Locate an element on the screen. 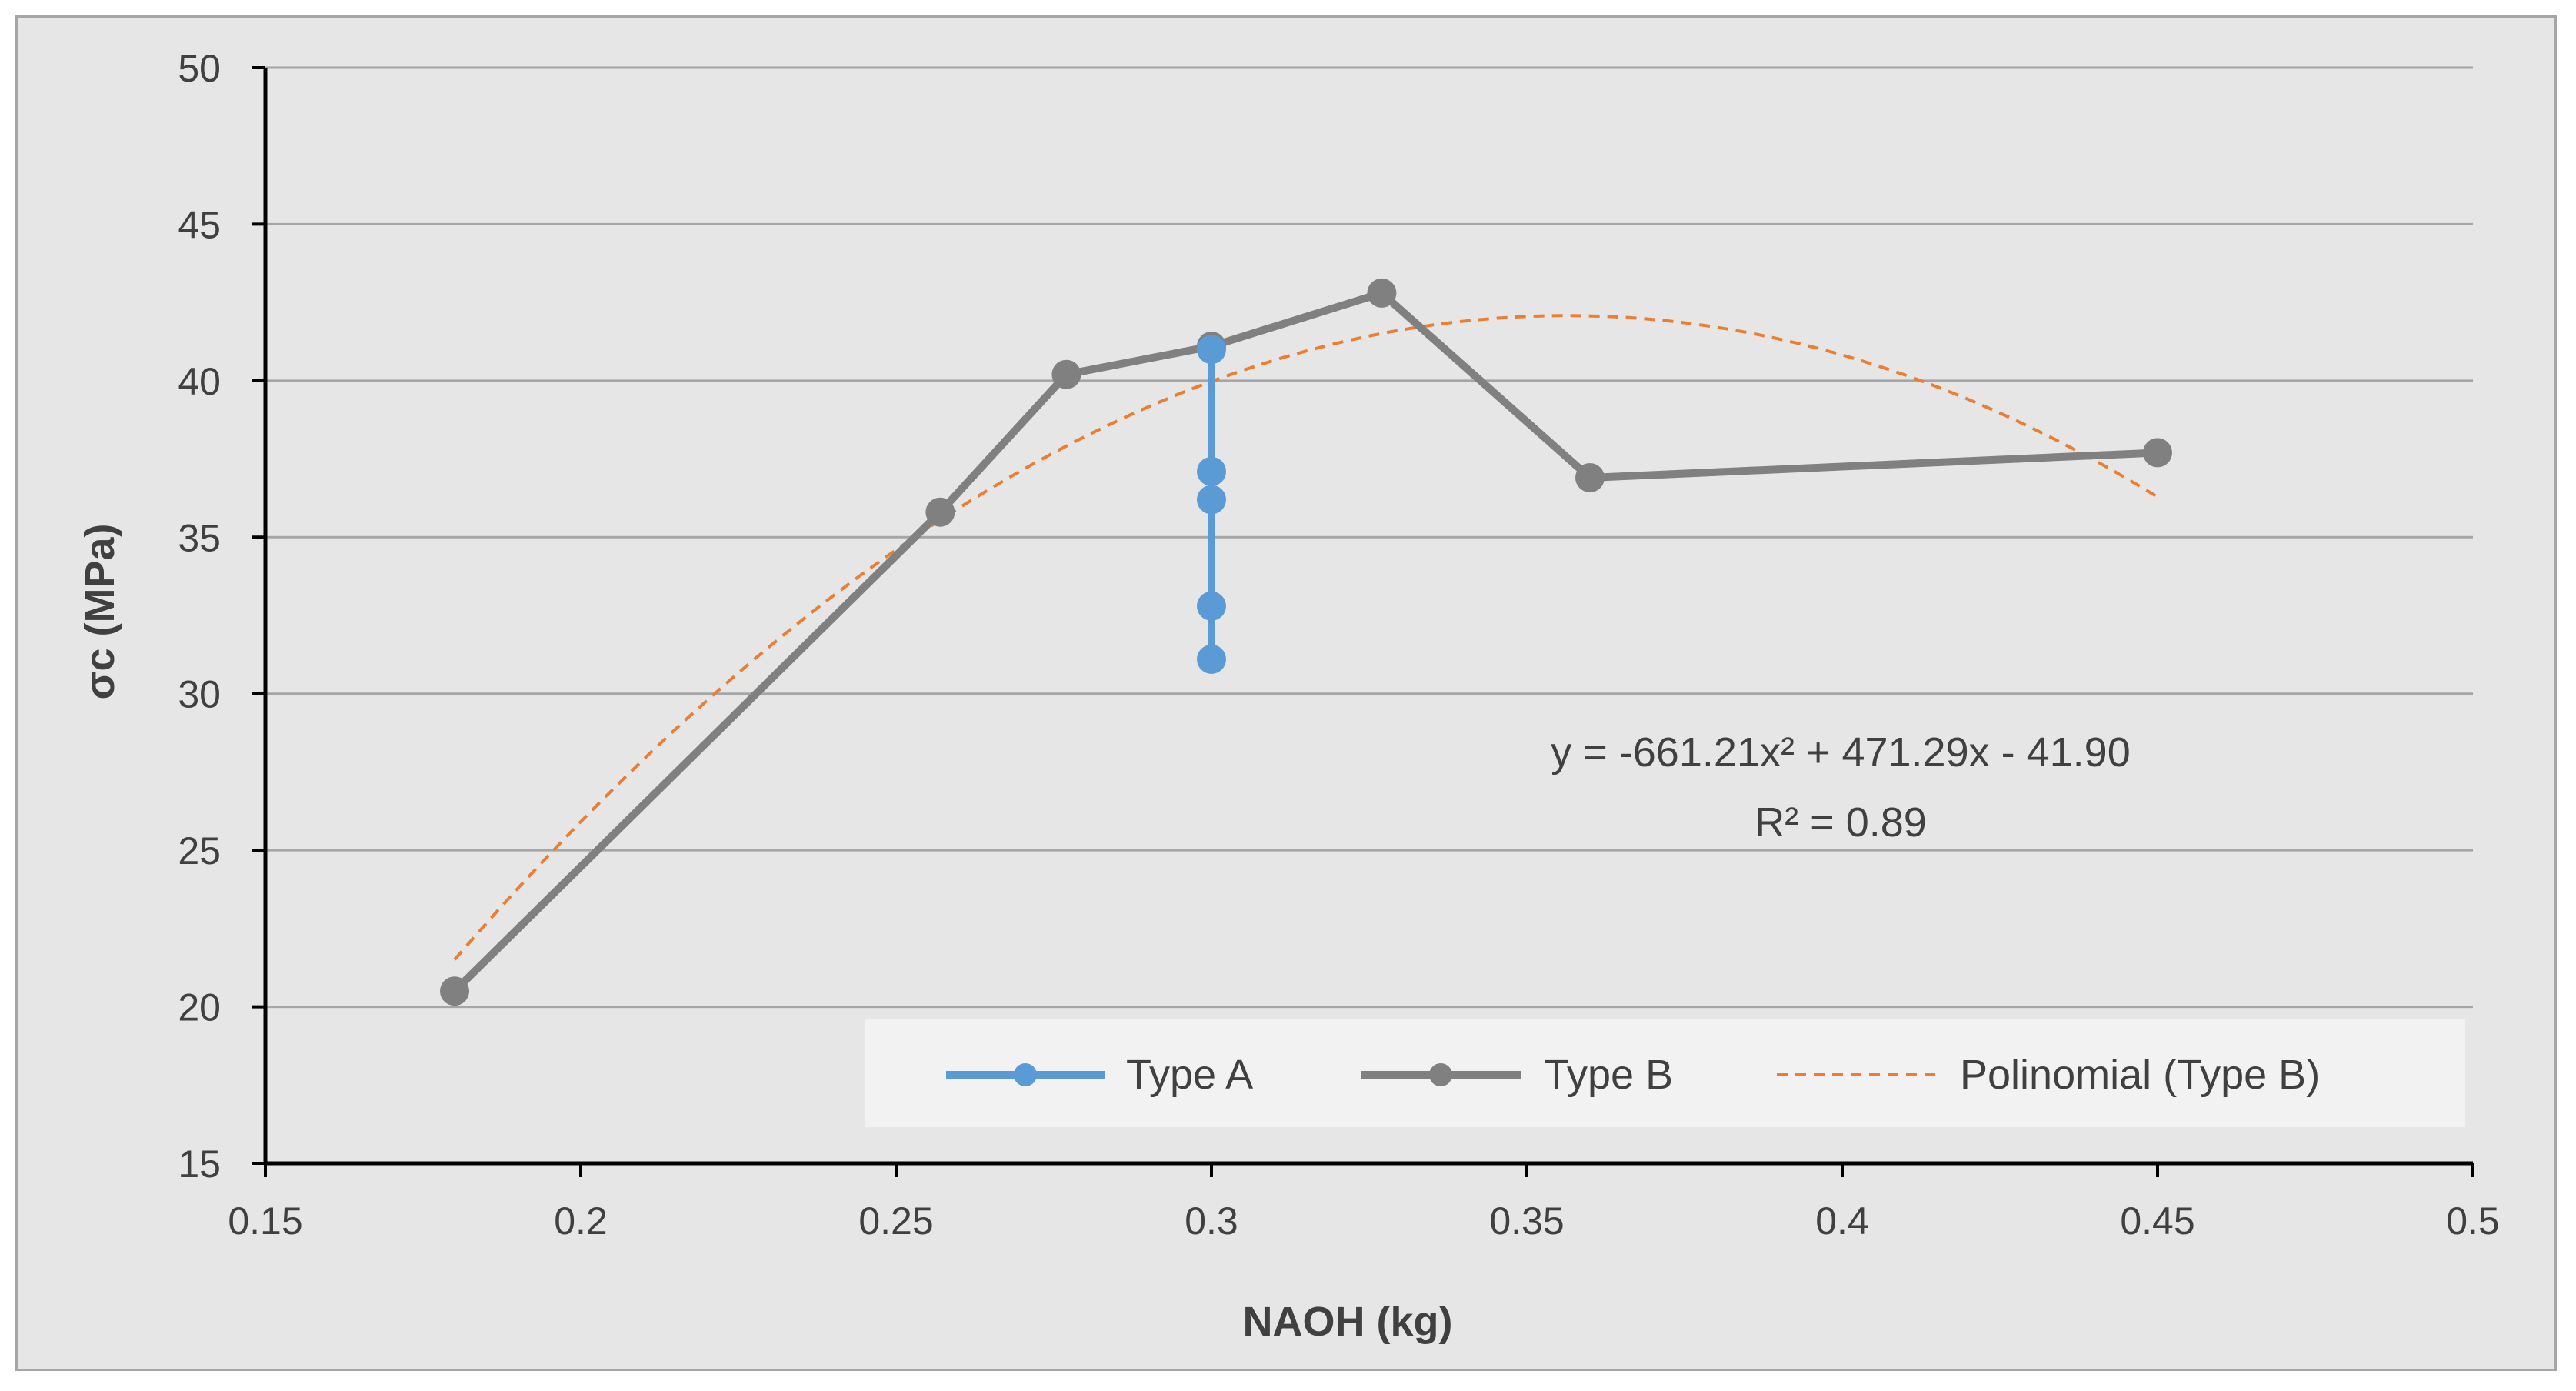 This screenshot has width=2576, height=1391. y-tick-label: 25 is located at coordinates (199, 850).